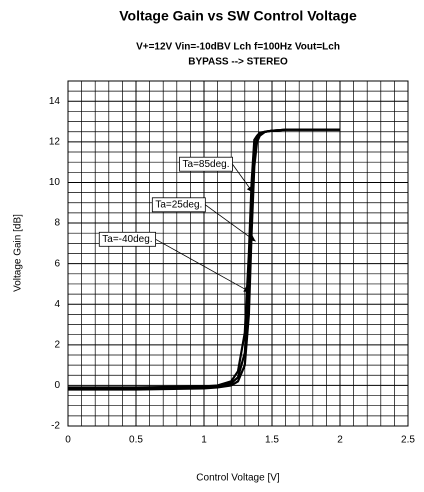  I want to click on chart-subtitle: BYPASS --> STEREO, so click(238, 62).